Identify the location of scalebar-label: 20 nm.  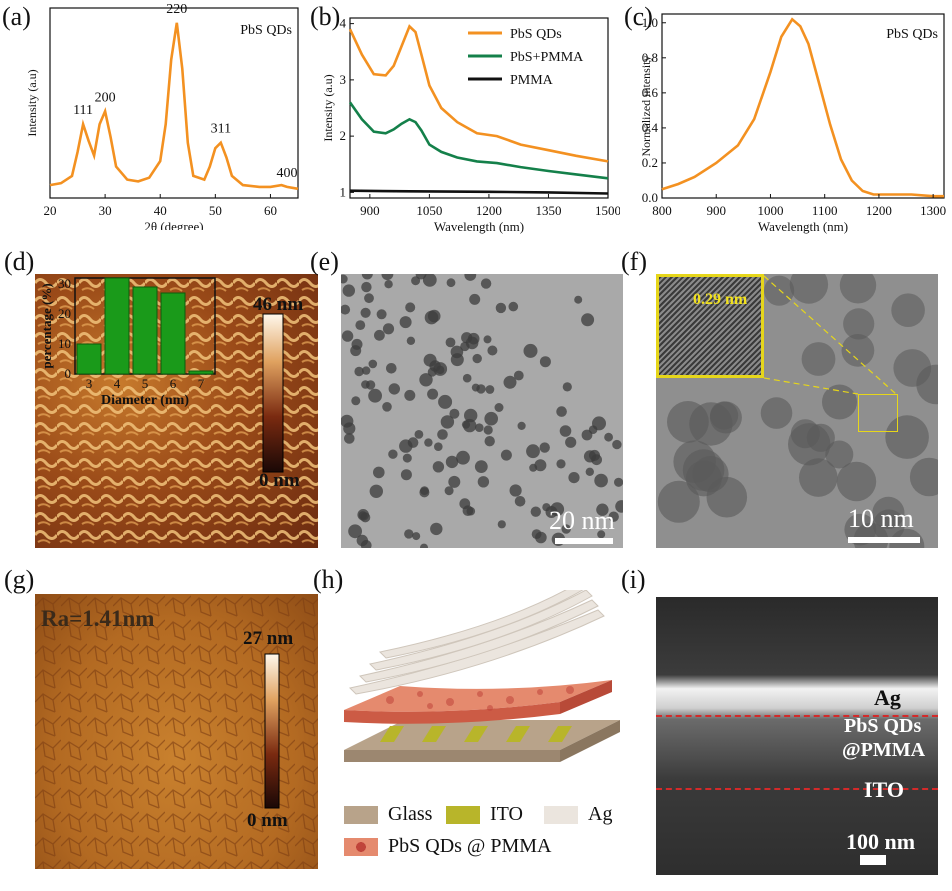
(582, 520).